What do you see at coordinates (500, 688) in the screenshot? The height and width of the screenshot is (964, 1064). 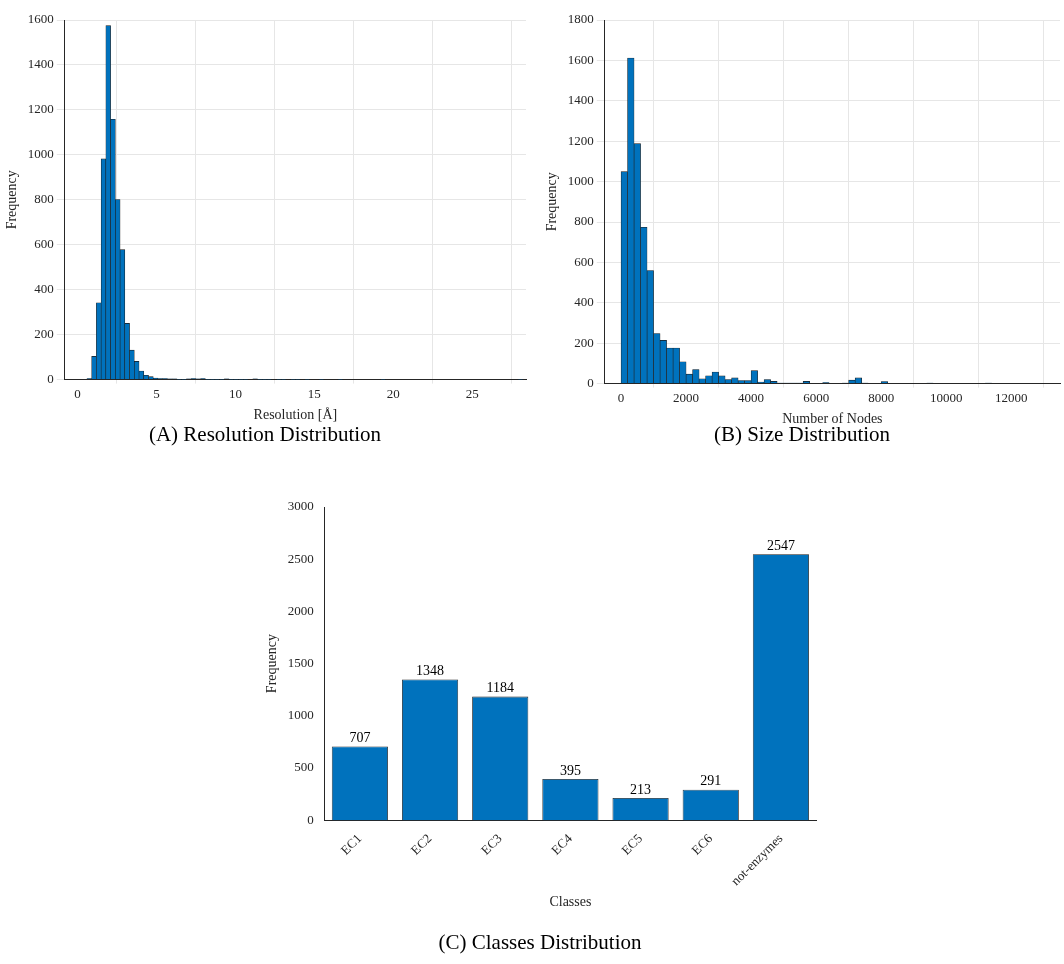 I see `data-label: 1184` at bounding box center [500, 688].